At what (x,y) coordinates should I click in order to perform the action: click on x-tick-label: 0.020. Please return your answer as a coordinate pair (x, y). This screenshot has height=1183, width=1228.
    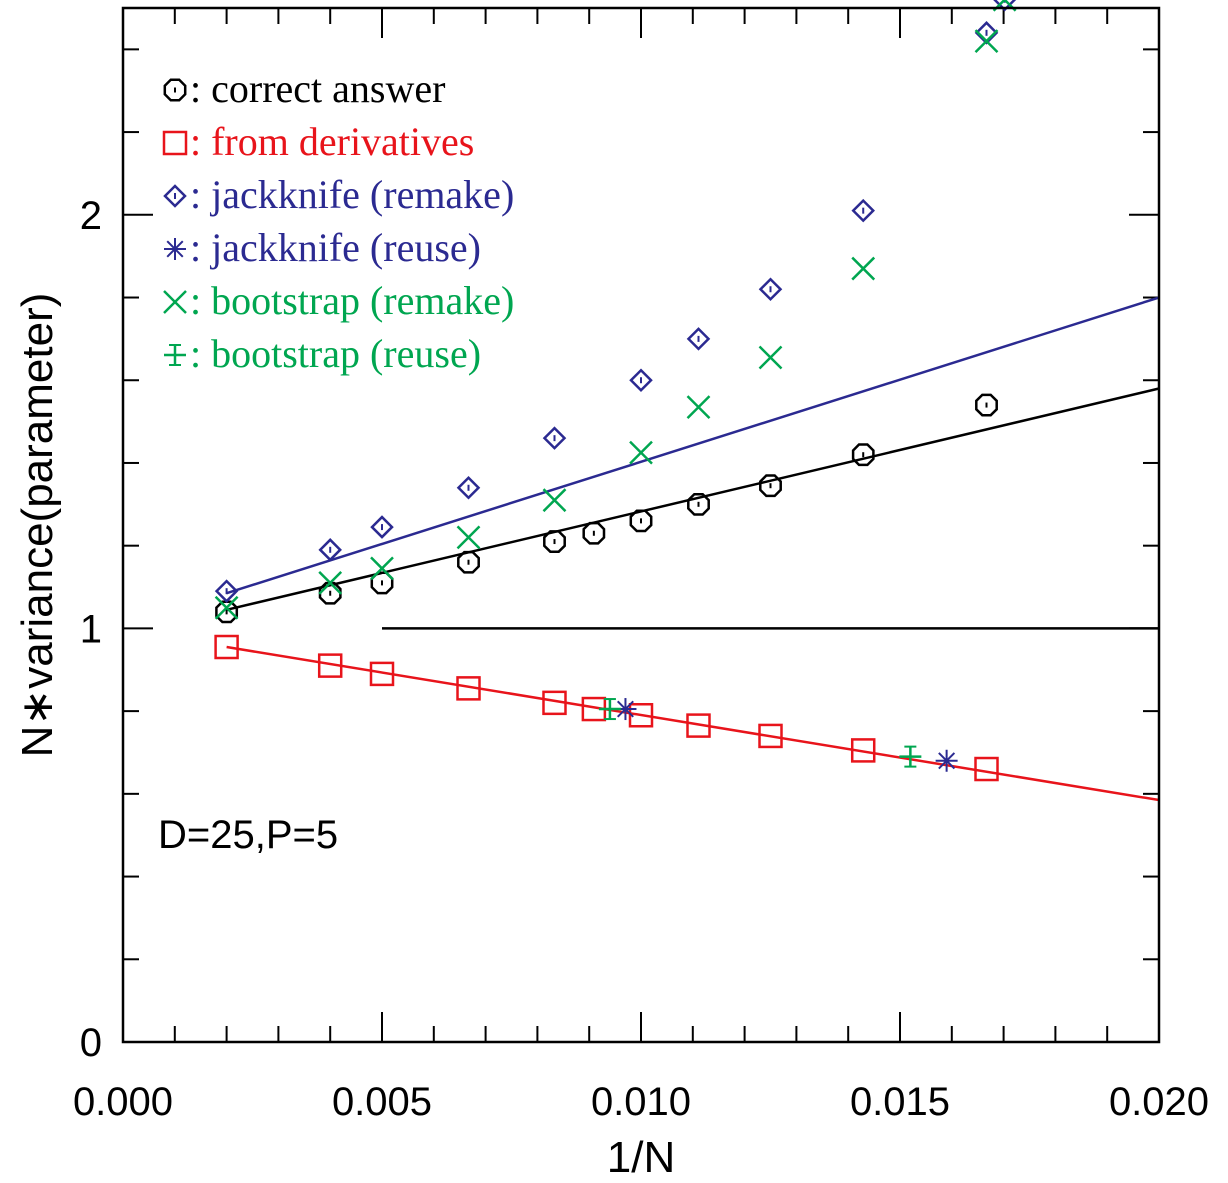
    Looking at the image, I should click on (1159, 1102).